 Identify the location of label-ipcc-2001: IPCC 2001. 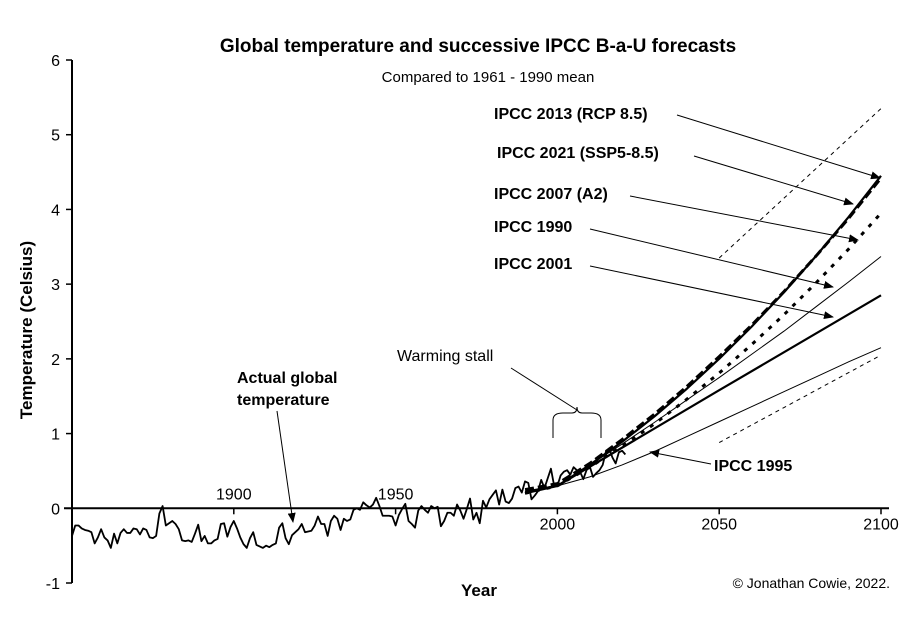
(533, 264).